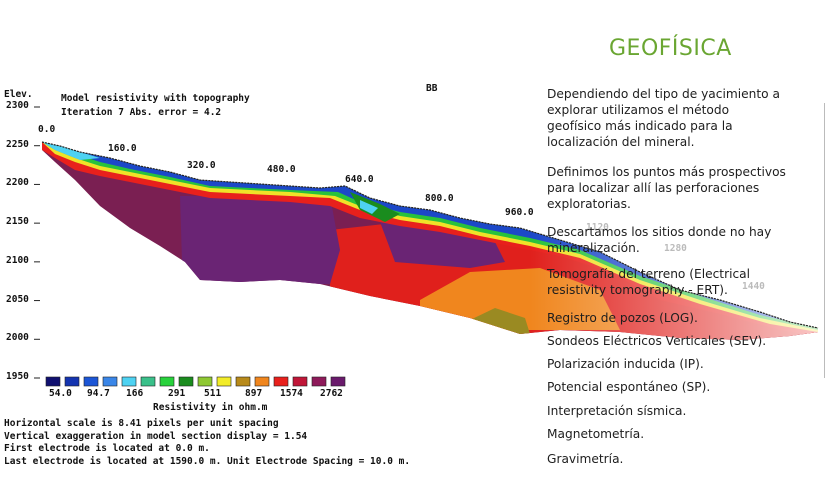 This screenshot has width=830, height=480. Describe the element at coordinates (439, 198) in the screenshot. I see `distance-label: 800.0` at that location.